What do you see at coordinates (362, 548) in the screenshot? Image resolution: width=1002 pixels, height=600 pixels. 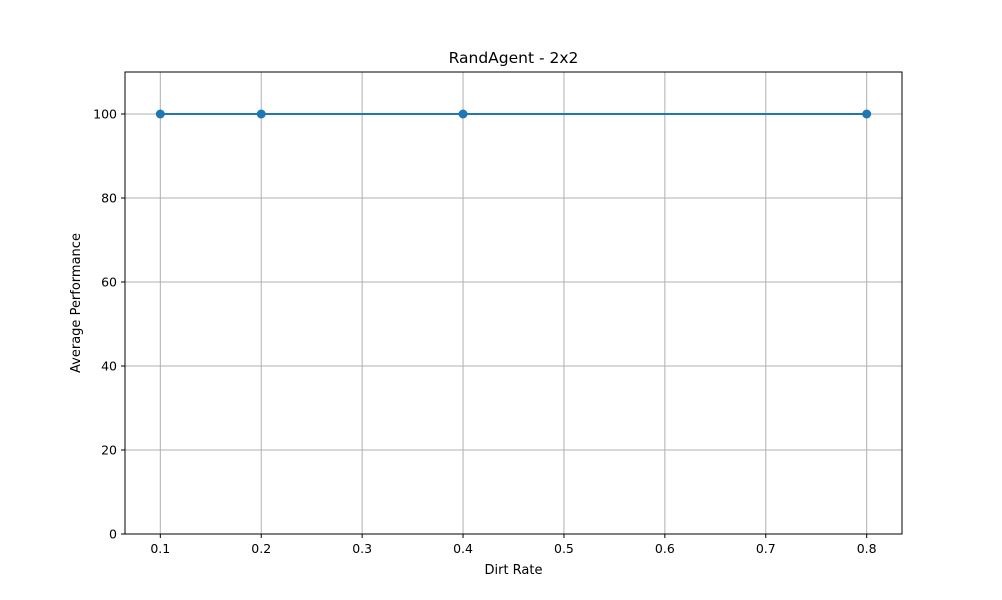 I see `x-tick-label: 0.3` at bounding box center [362, 548].